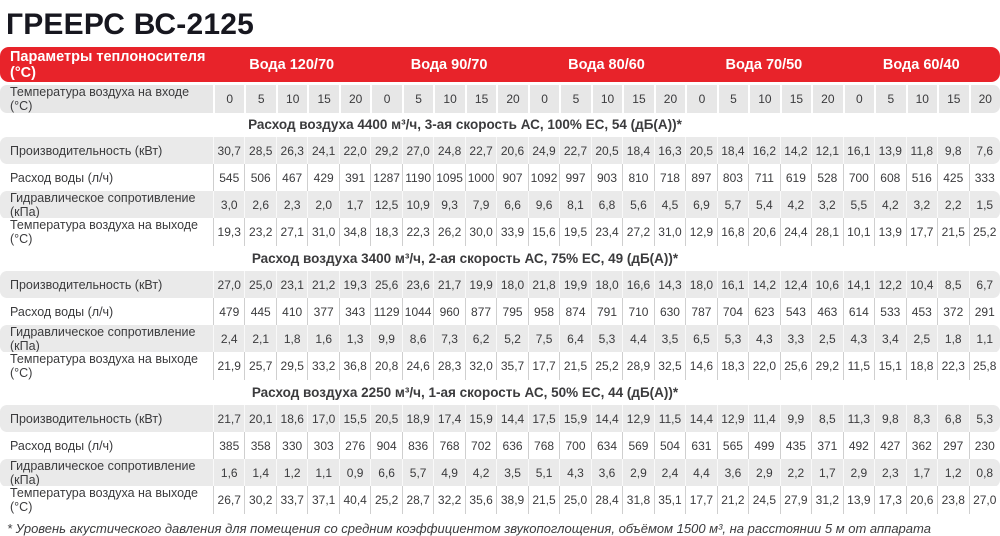 Image resolution: width=1000 pixels, height=536 pixels. What do you see at coordinates (575, 500) in the screenshot?
I see `table-cell: 25,0` at bounding box center [575, 500].